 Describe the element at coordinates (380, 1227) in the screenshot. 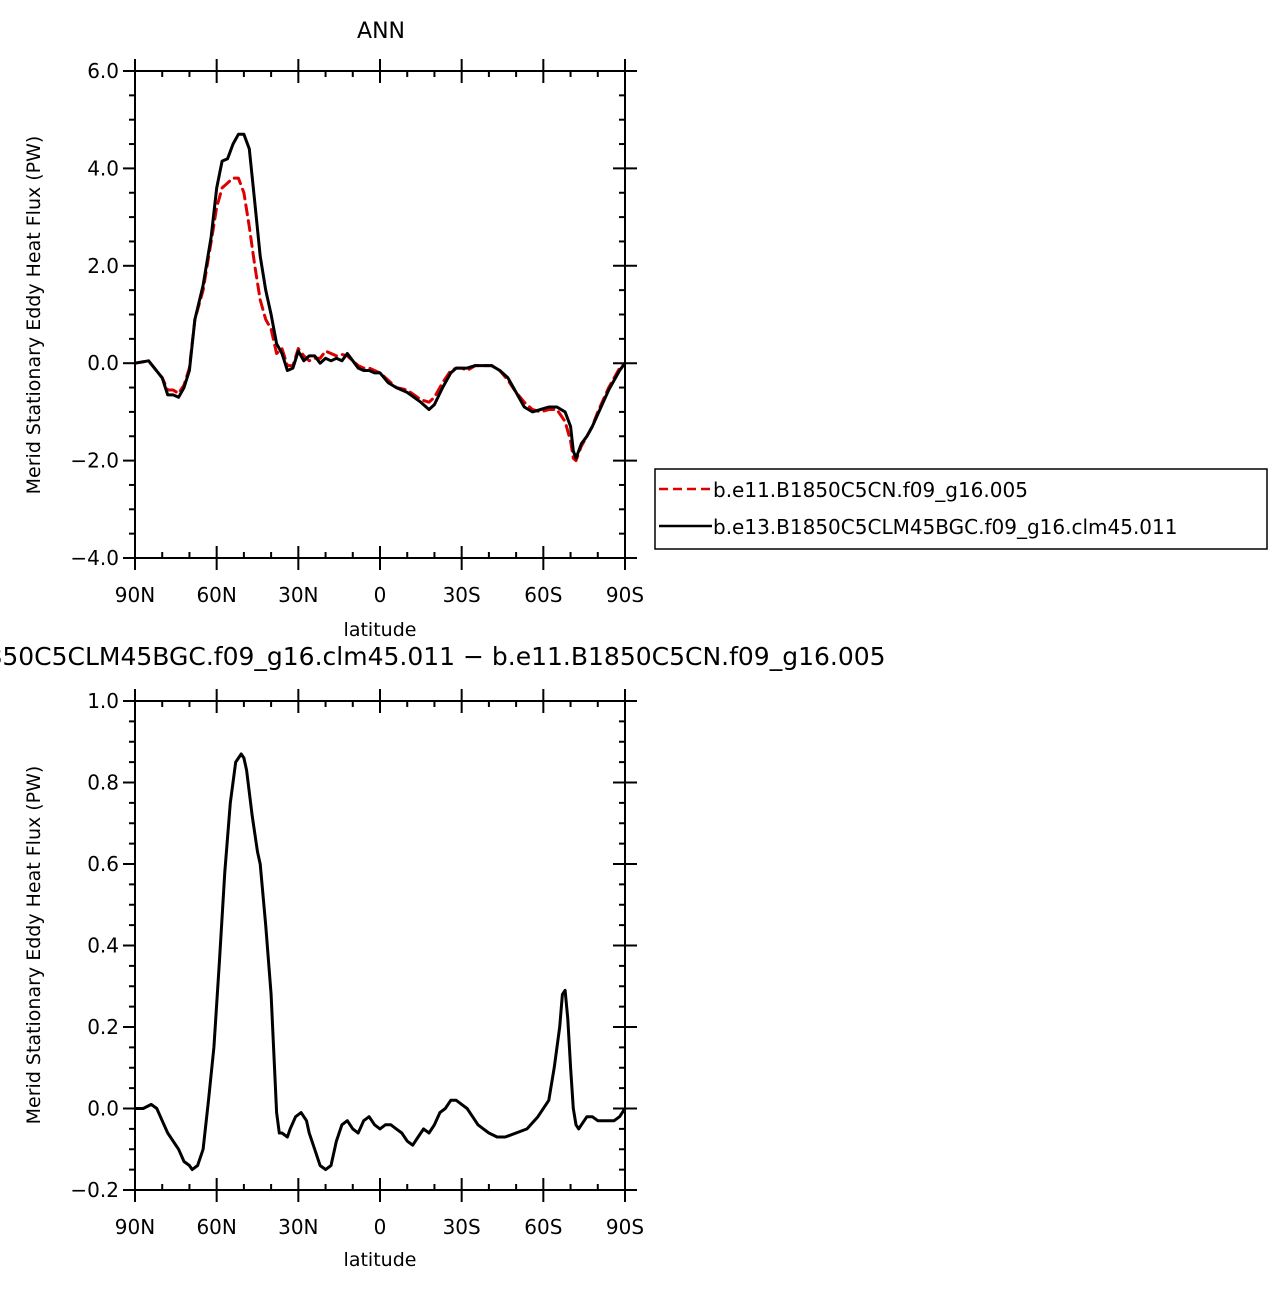

I see `bottom-xtick-label: 0` at that location.